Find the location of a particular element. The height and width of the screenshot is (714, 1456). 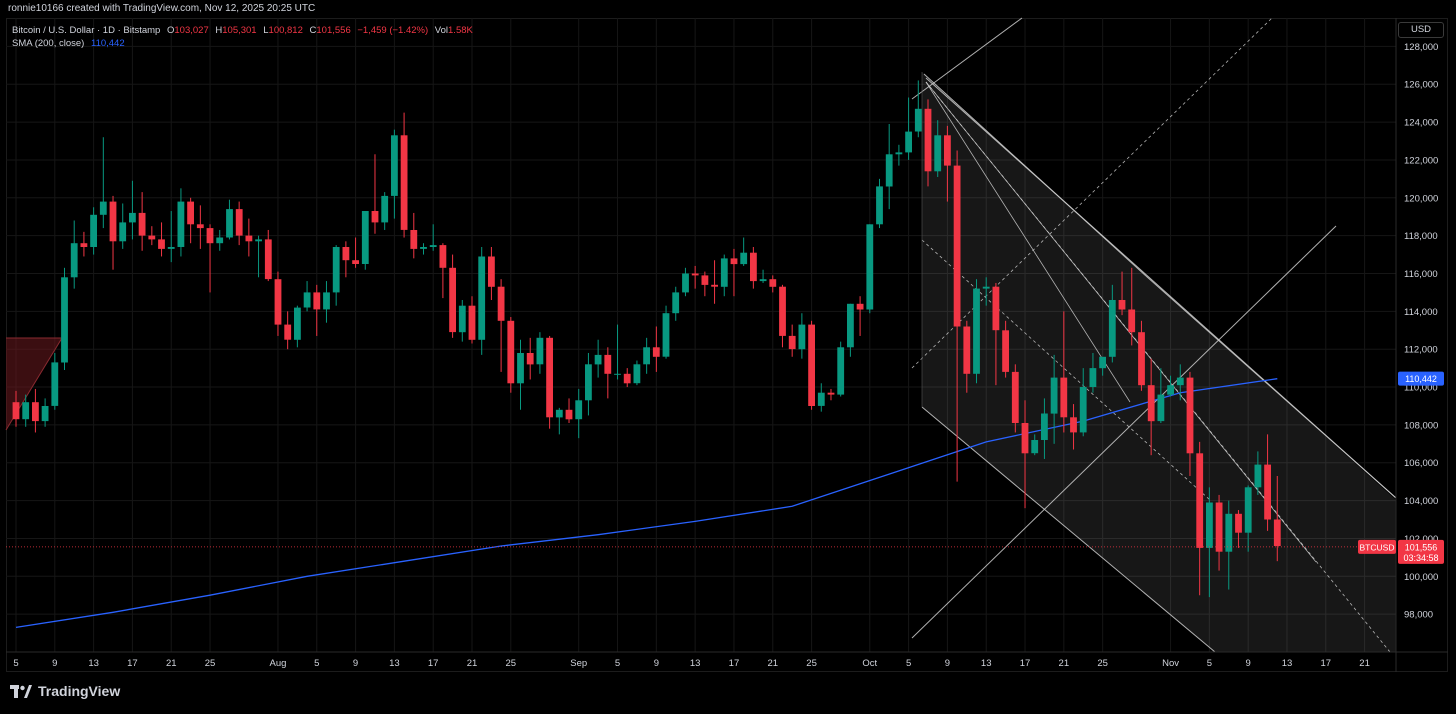

sma-price-tag is located at coordinates (1421, 378).